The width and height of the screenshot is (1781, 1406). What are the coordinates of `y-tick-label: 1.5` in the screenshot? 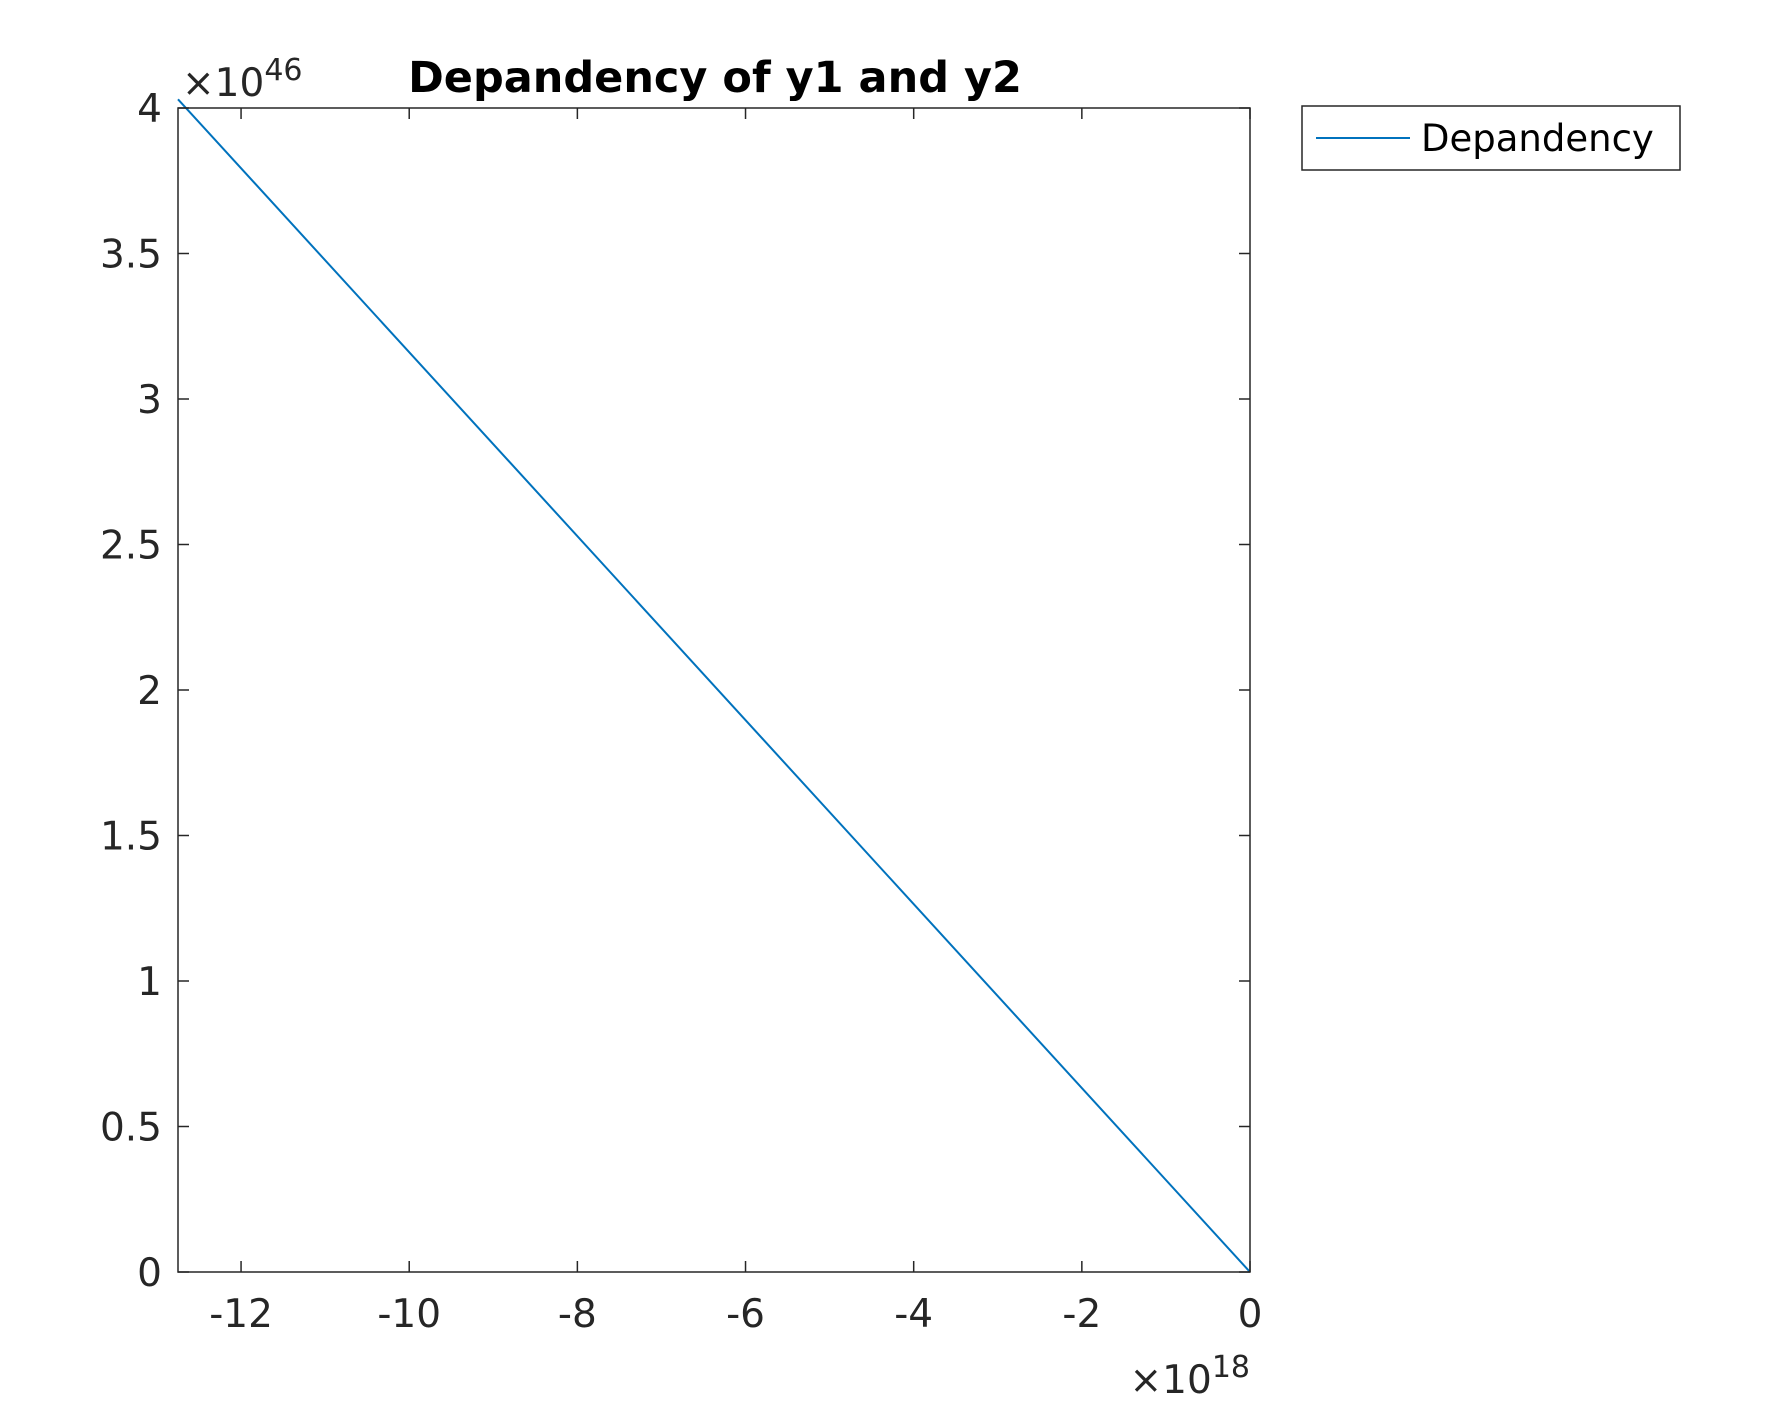 It's located at (131, 837).